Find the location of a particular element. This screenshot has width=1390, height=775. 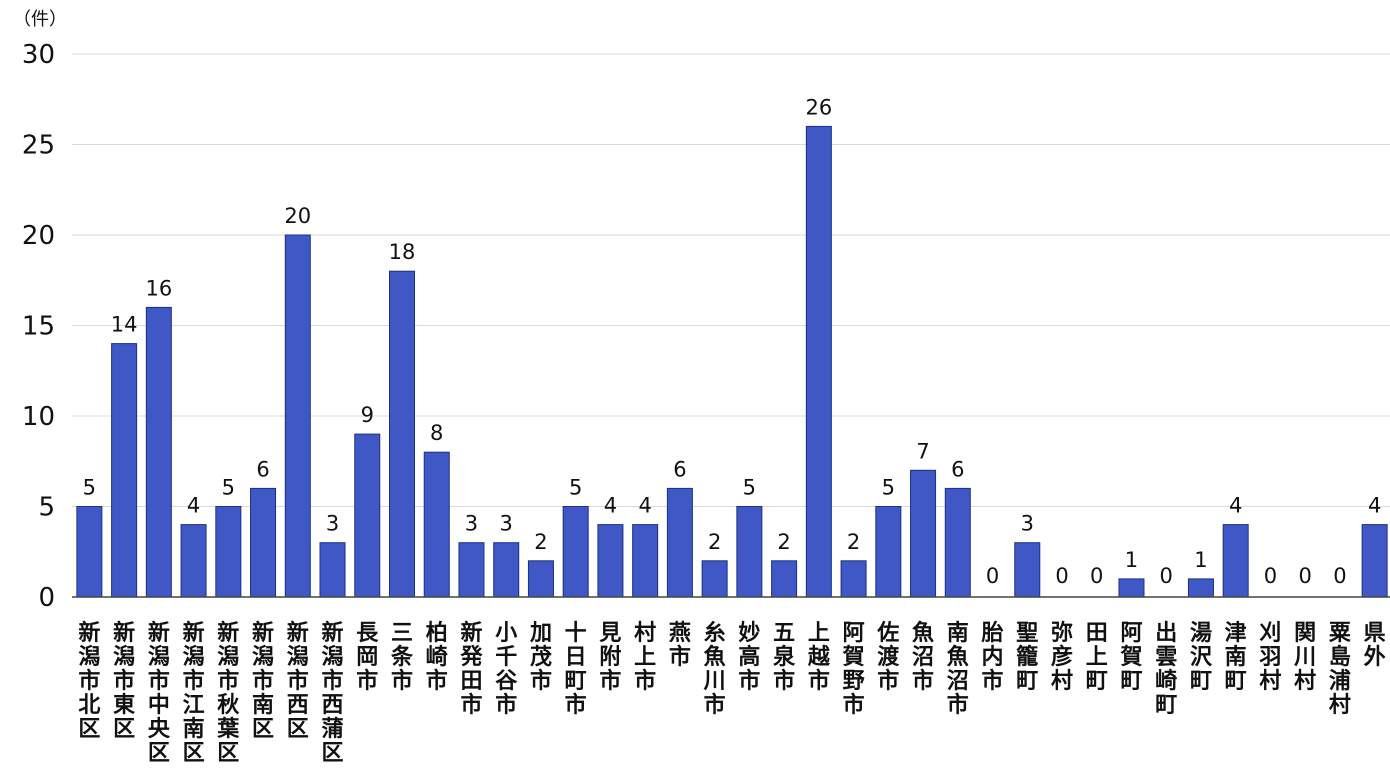

y-tick-label-0: 0 is located at coordinates (46, 598).